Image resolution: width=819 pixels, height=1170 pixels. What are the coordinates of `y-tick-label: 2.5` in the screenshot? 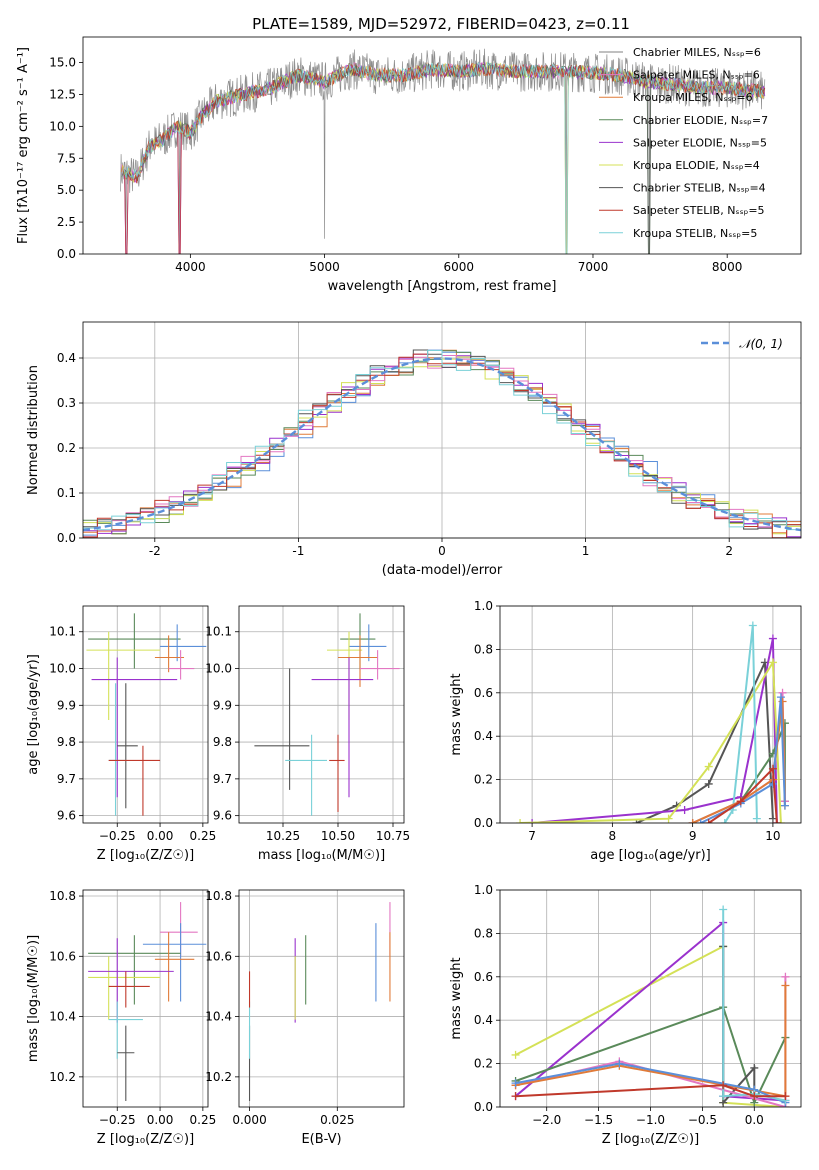 It's located at (66, 222).